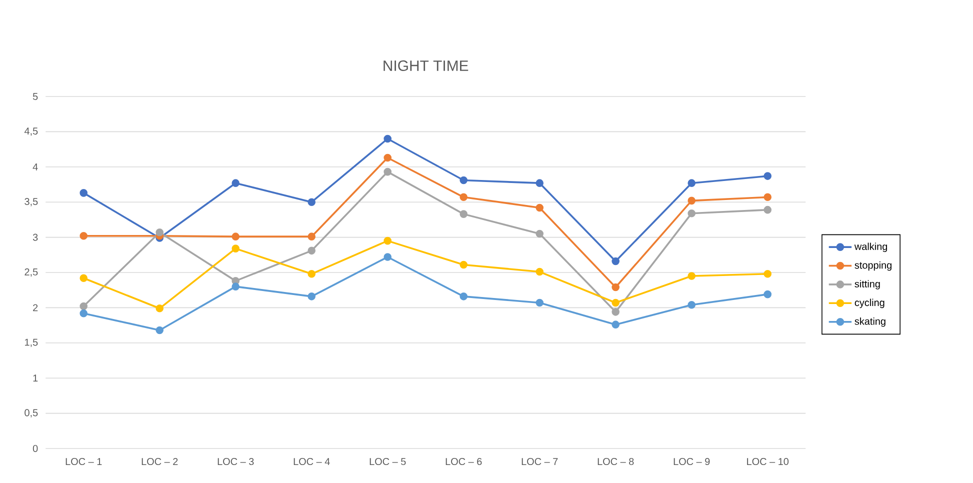  What do you see at coordinates (870, 322) in the screenshot?
I see `legend-label: skating` at bounding box center [870, 322].